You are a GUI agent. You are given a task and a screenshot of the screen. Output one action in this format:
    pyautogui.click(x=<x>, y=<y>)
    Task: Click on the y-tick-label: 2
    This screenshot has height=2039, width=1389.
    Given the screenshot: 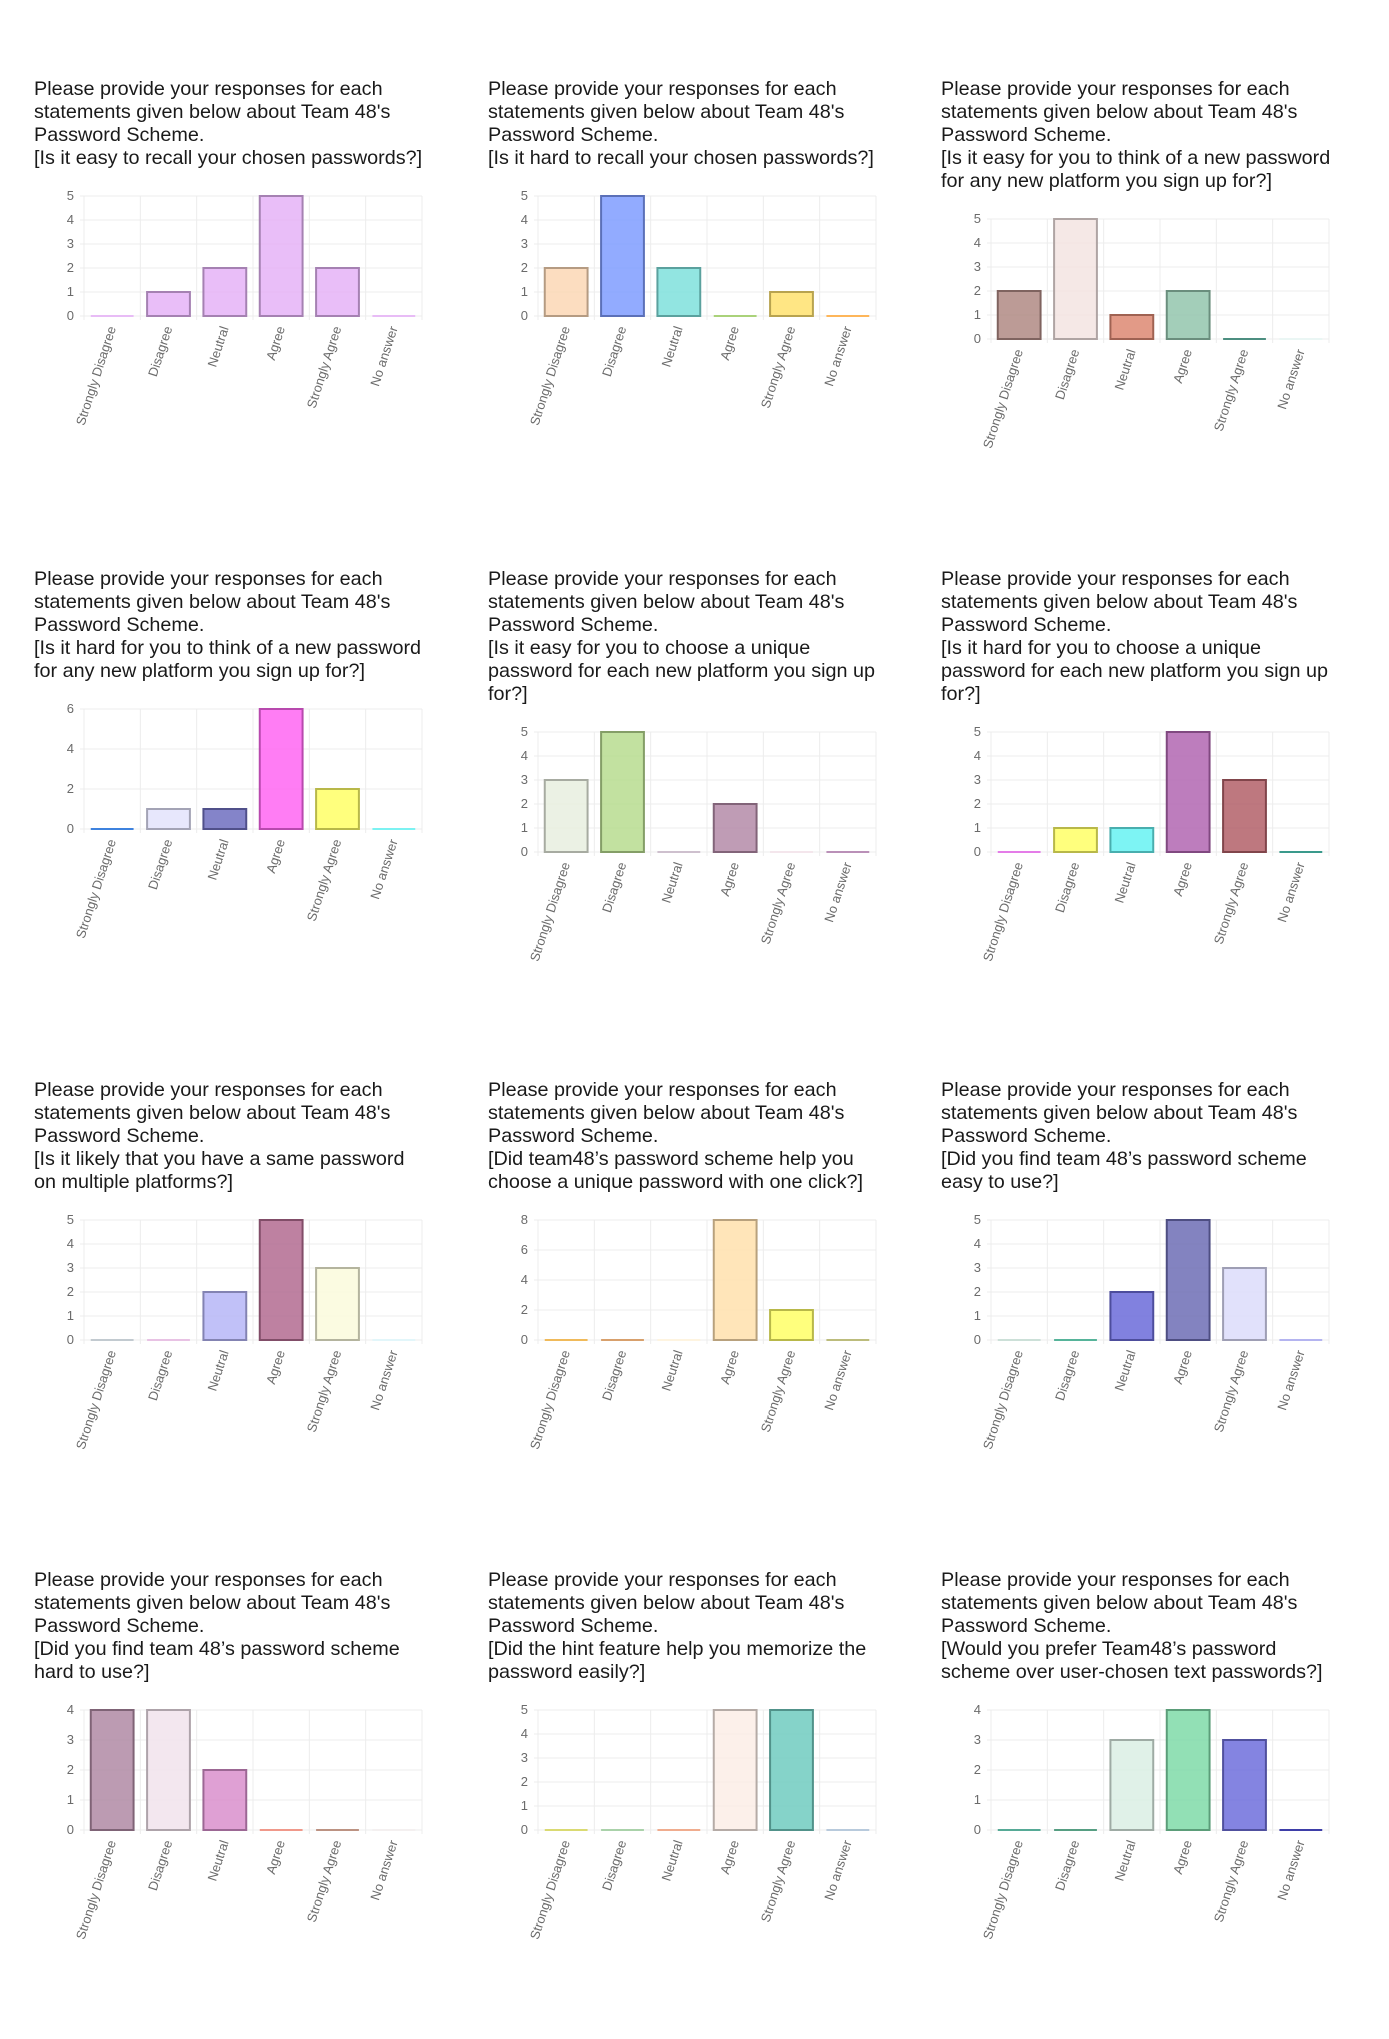 What is the action you would take?
    pyautogui.click(x=70, y=1769)
    